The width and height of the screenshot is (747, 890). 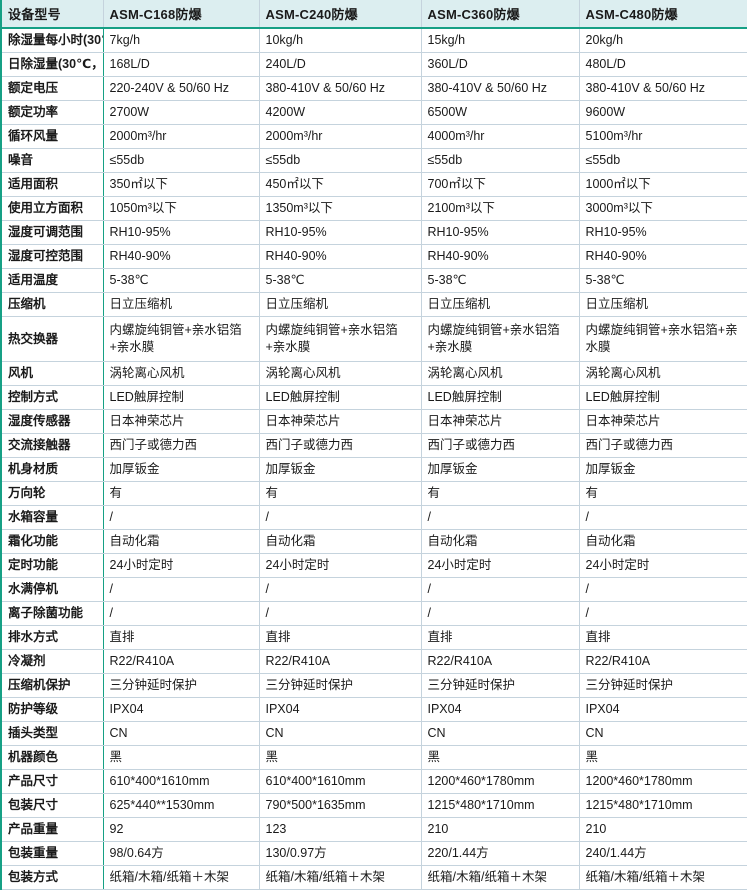 What do you see at coordinates (52, 64) in the screenshot?
I see `row-label: 日除湿量(30℃，80%RH)` at bounding box center [52, 64].